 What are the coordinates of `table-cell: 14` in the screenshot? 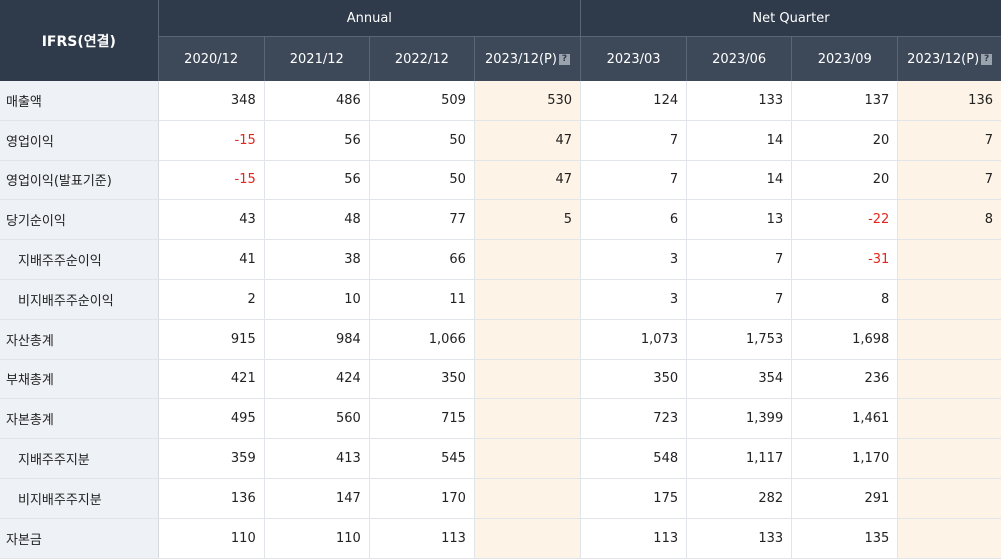 It's located at (739, 180).